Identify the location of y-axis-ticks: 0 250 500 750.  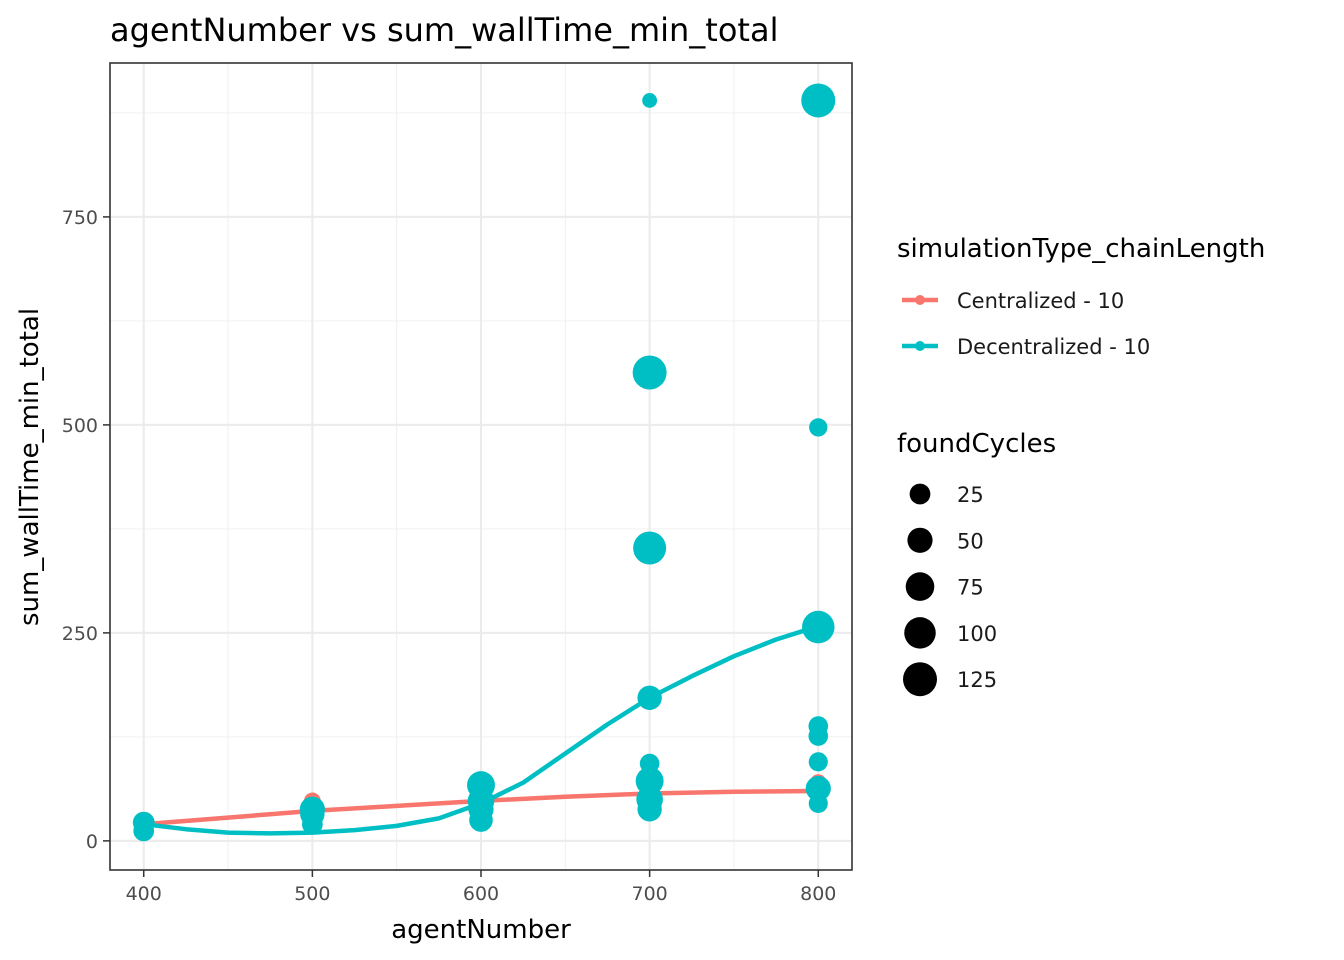
(86, 530).